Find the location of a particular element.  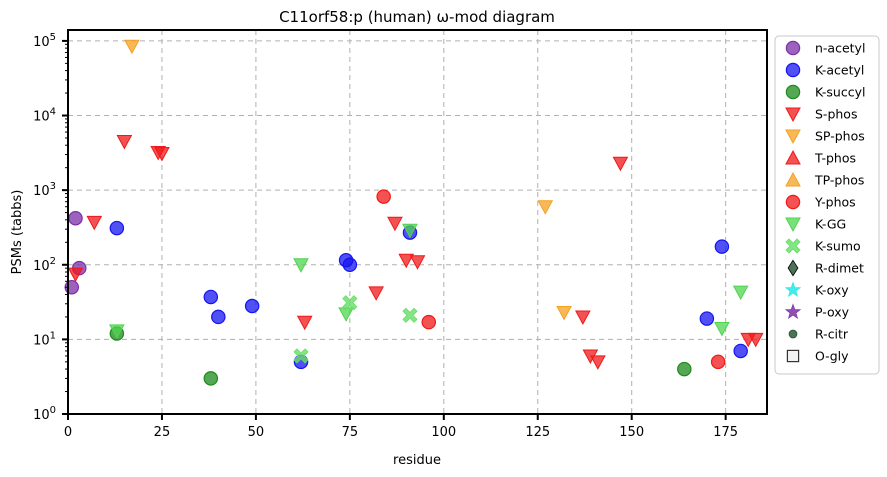

legend-label-k-sumo: K-sumo is located at coordinates (838, 246).